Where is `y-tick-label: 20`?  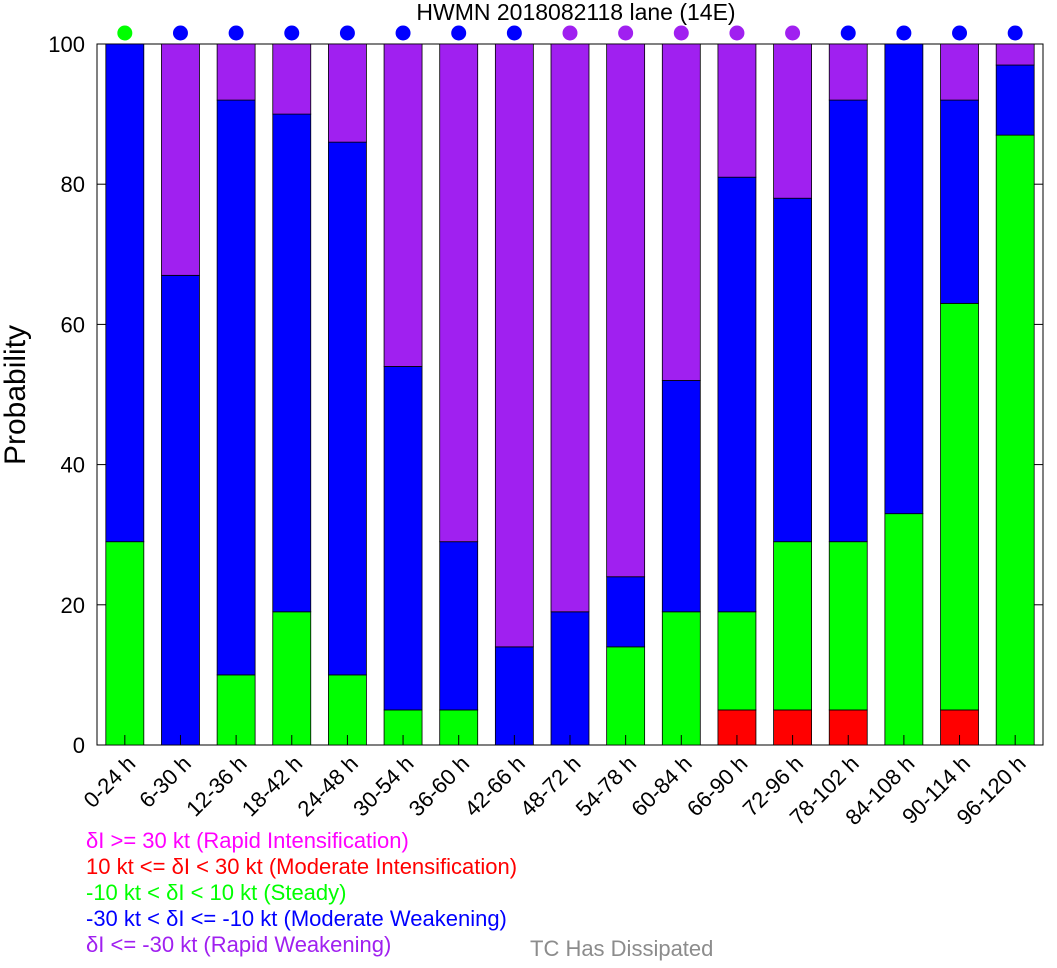
y-tick-label: 20 is located at coordinates (73, 605).